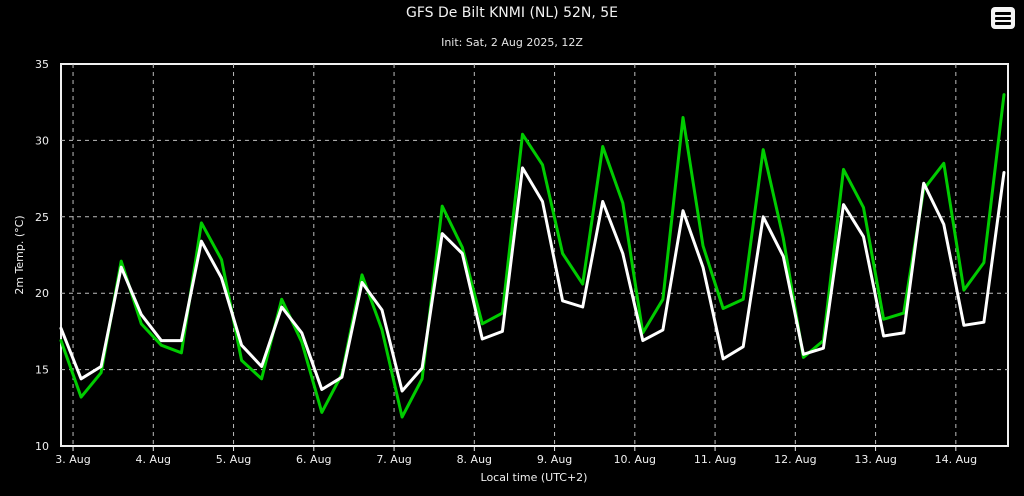  Describe the element at coordinates (42, 293) in the screenshot. I see `y-tick-label: 20` at that location.